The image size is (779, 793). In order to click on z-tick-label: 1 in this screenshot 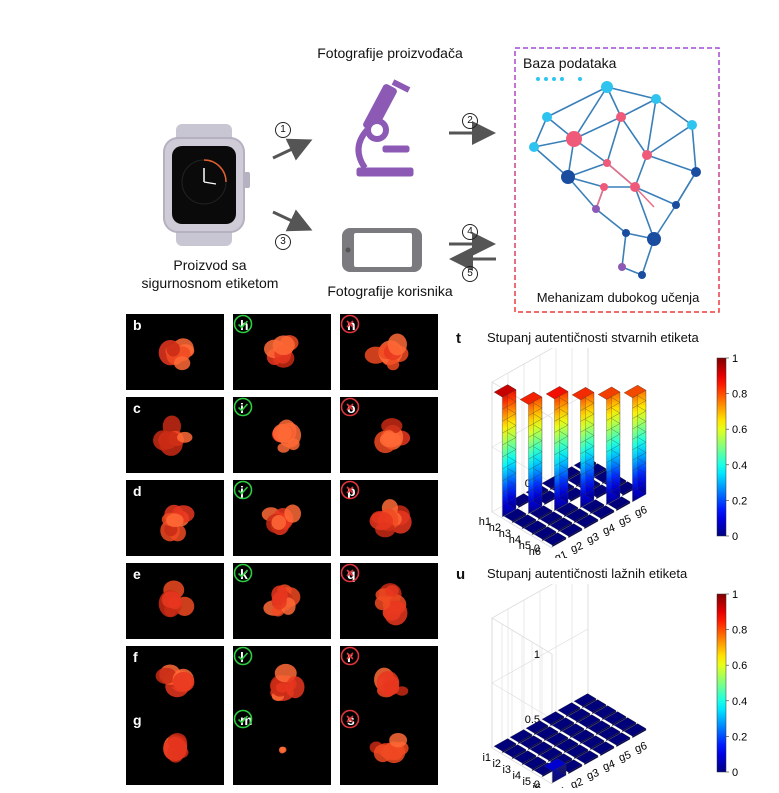, I will do `click(537, 655)`.